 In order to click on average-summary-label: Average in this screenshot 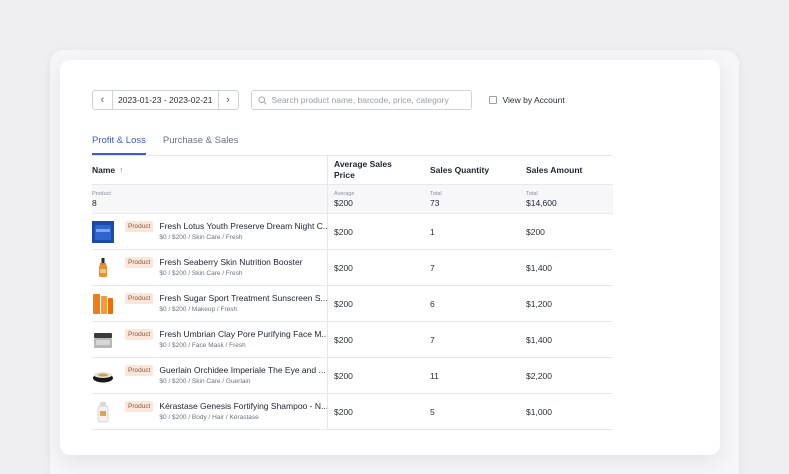, I will do `click(344, 193)`.